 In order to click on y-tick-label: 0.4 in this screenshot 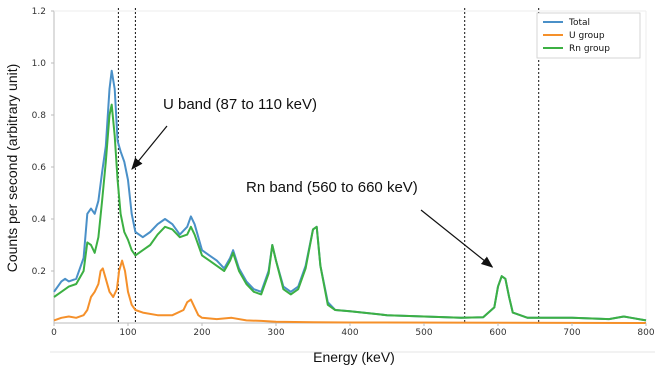, I will do `click(39, 220)`.